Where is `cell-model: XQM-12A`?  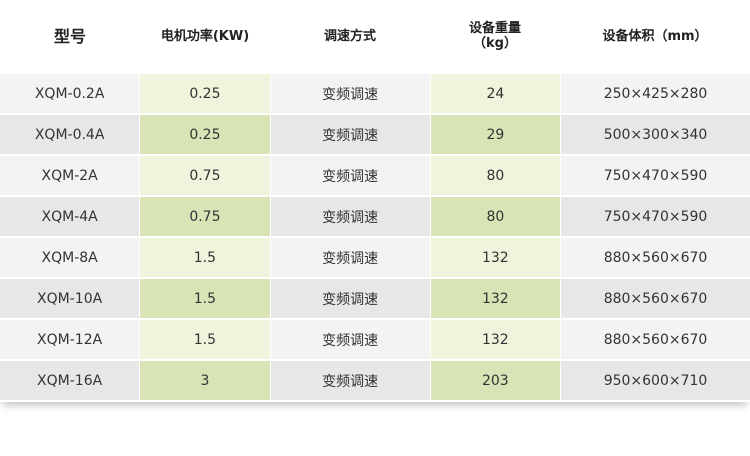
cell-model: XQM-12A is located at coordinates (70, 339).